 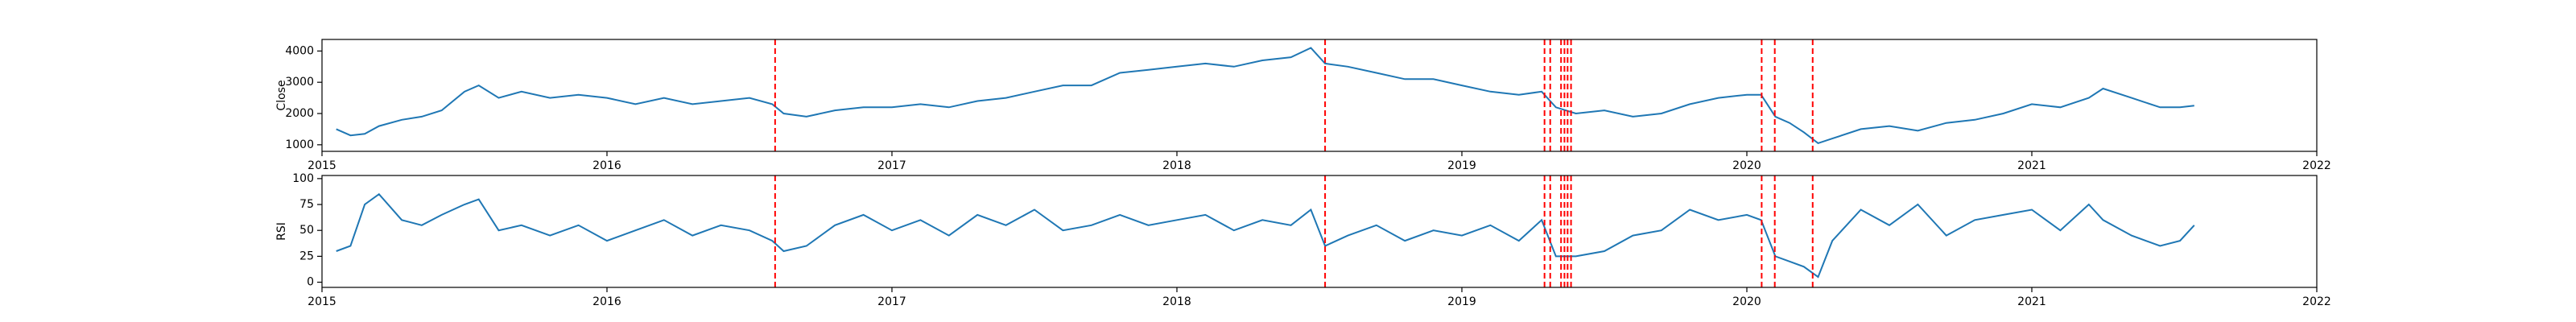 I want to click on y-tick-label: 25, so click(x=306, y=256).